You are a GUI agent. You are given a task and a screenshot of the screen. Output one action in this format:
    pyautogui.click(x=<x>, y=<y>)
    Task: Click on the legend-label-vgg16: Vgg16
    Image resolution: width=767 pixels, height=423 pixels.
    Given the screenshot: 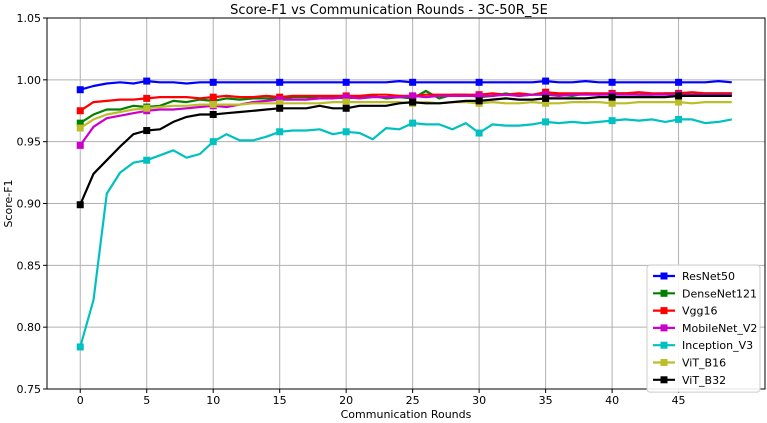 What is the action you would take?
    pyautogui.click(x=700, y=311)
    